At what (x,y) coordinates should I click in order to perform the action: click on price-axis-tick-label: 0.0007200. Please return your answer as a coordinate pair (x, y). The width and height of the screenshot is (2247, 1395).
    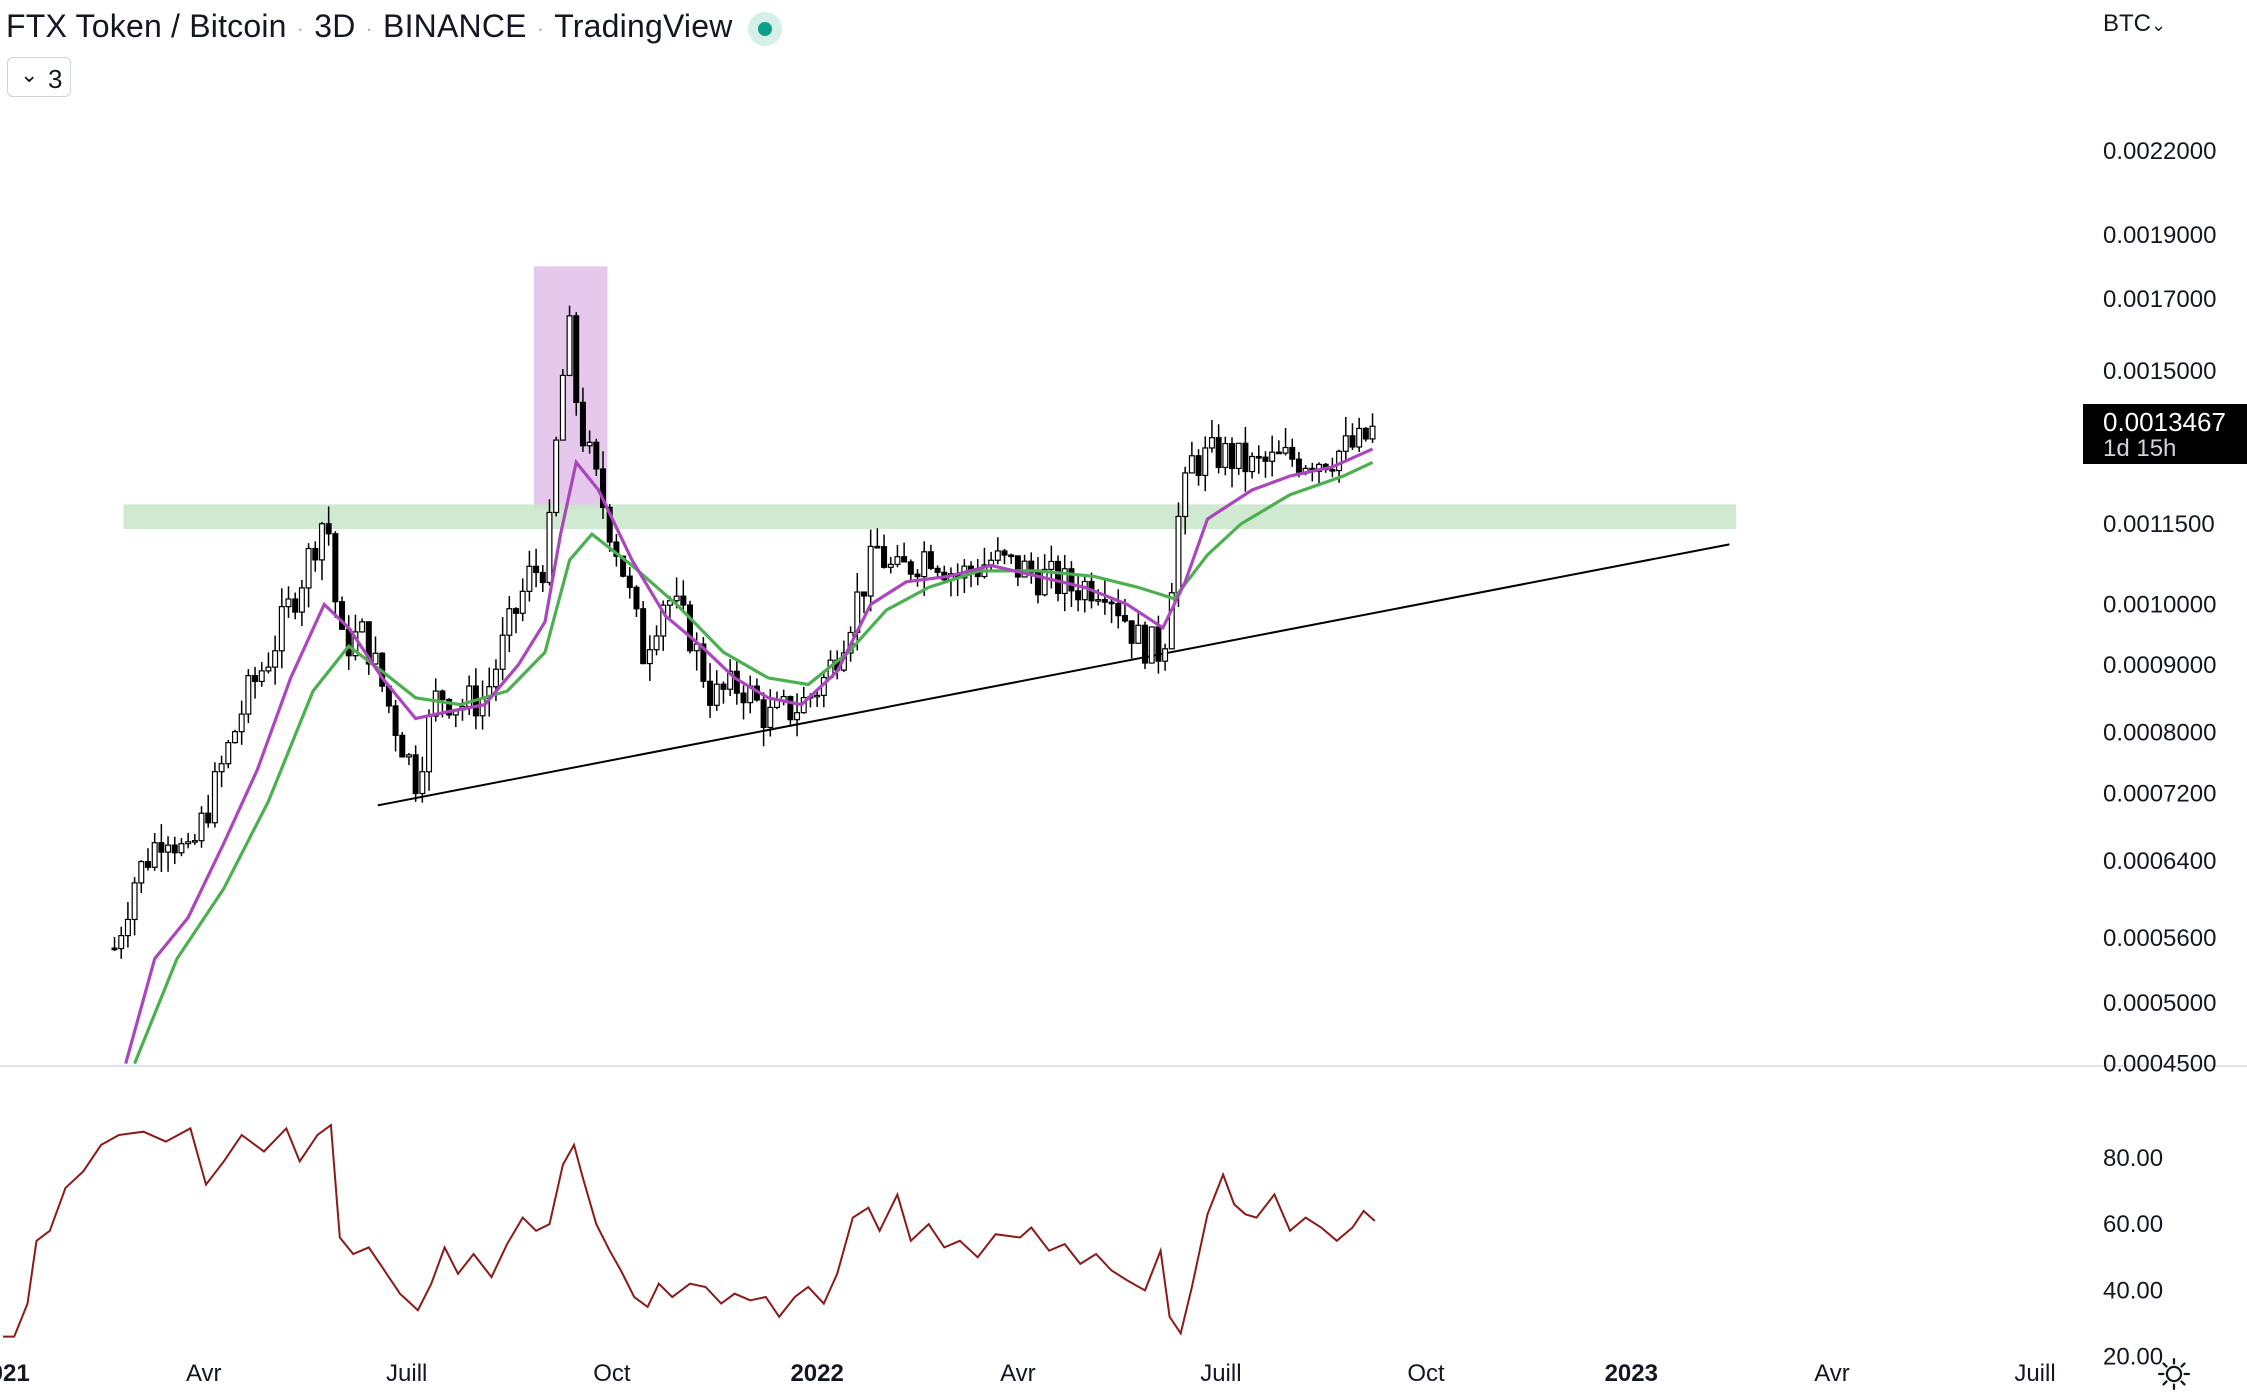
    Looking at the image, I should click on (2159, 793).